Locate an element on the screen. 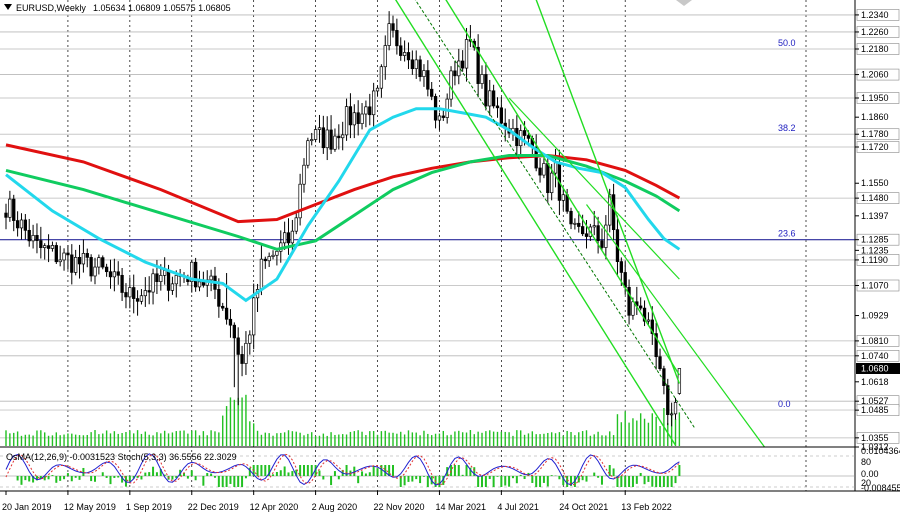 The width and height of the screenshot is (900, 515). price-tick-label: 1.2060 is located at coordinates (875, 75).